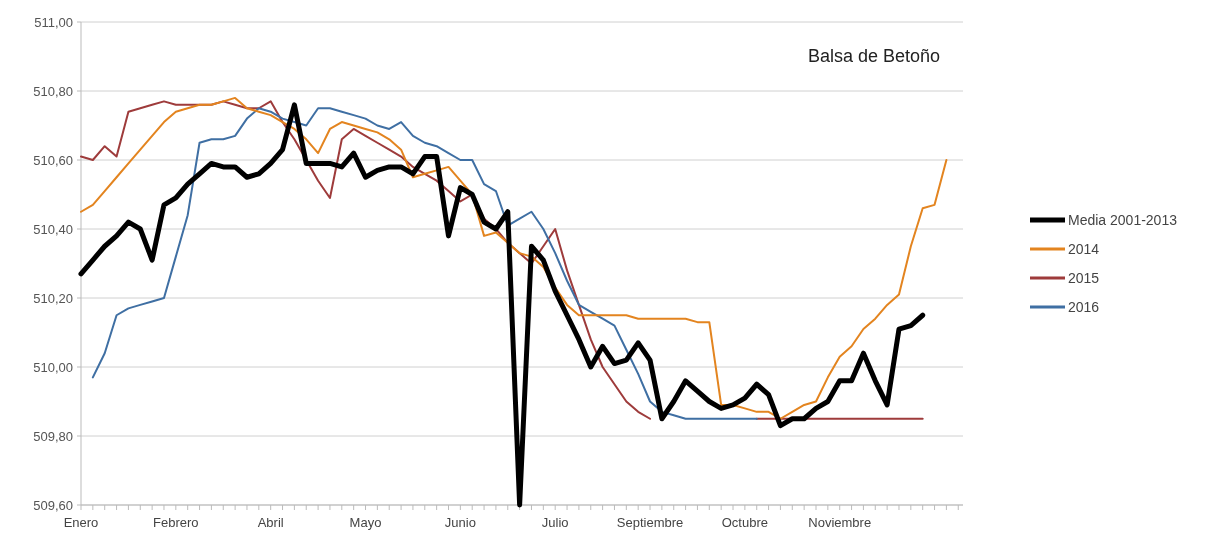 This screenshot has height=535, width=1207. What do you see at coordinates (81, 522) in the screenshot?
I see `x-tick-label: Enero` at bounding box center [81, 522].